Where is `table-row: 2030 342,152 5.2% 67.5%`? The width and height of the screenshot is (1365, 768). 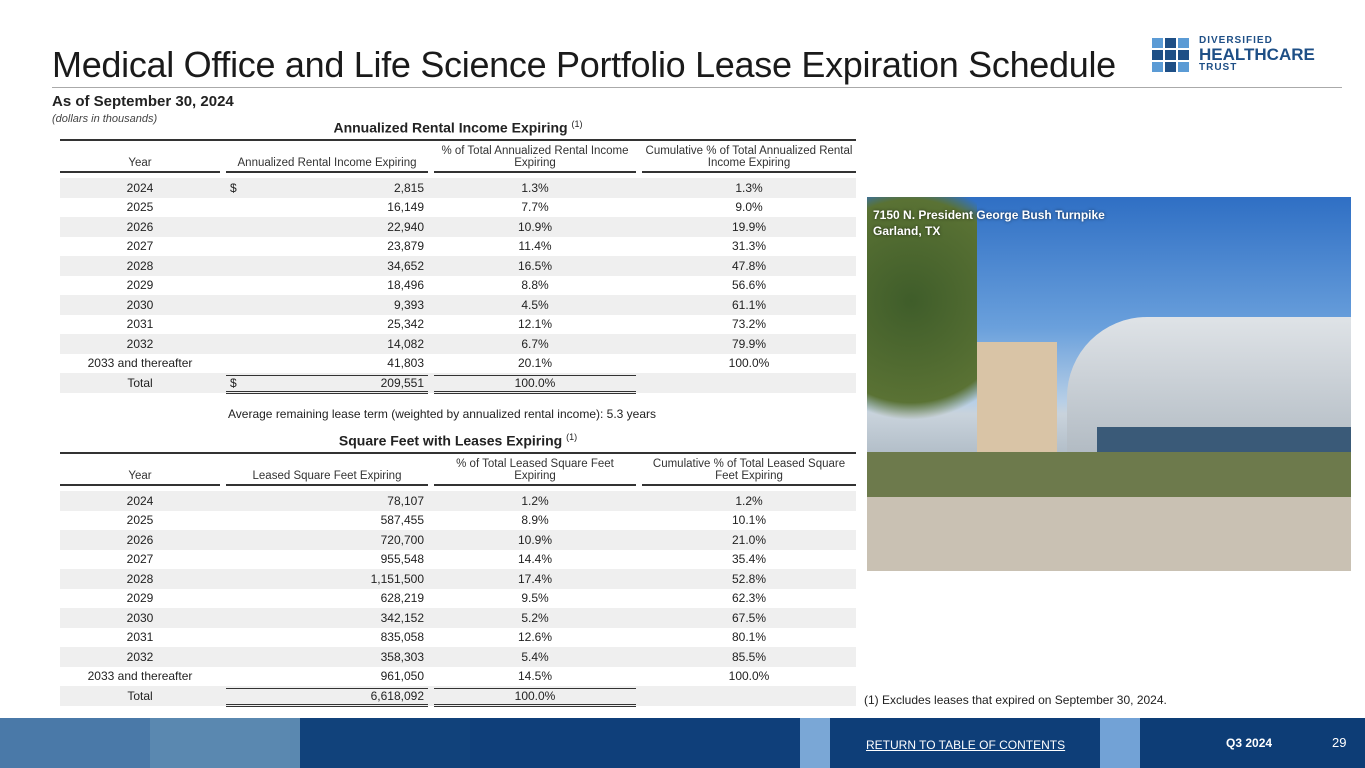
table-row: 2030 342,152 5.2% 67.5% is located at coordinates (458, 618).